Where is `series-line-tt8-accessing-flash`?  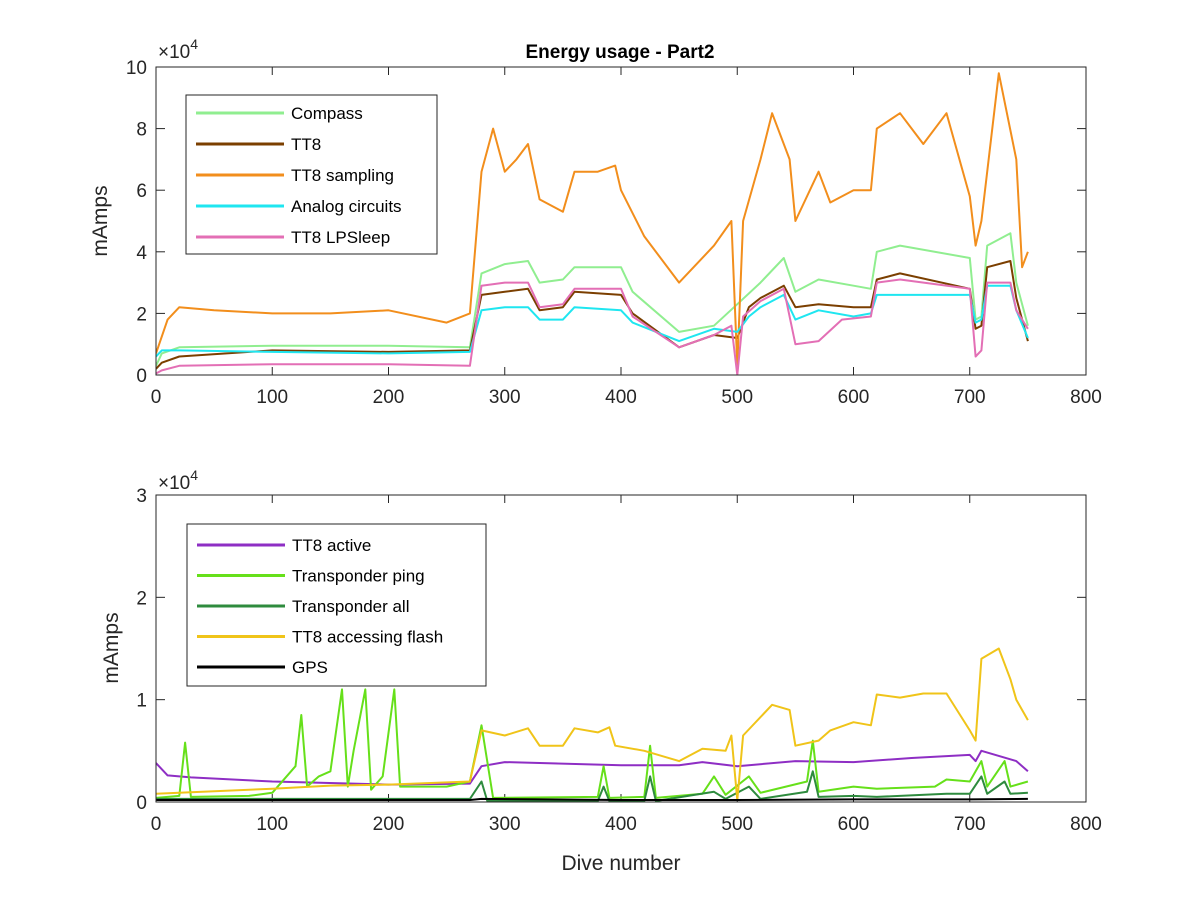 series-line-tt8-accessing-flash is located at coordinates (592, 724).